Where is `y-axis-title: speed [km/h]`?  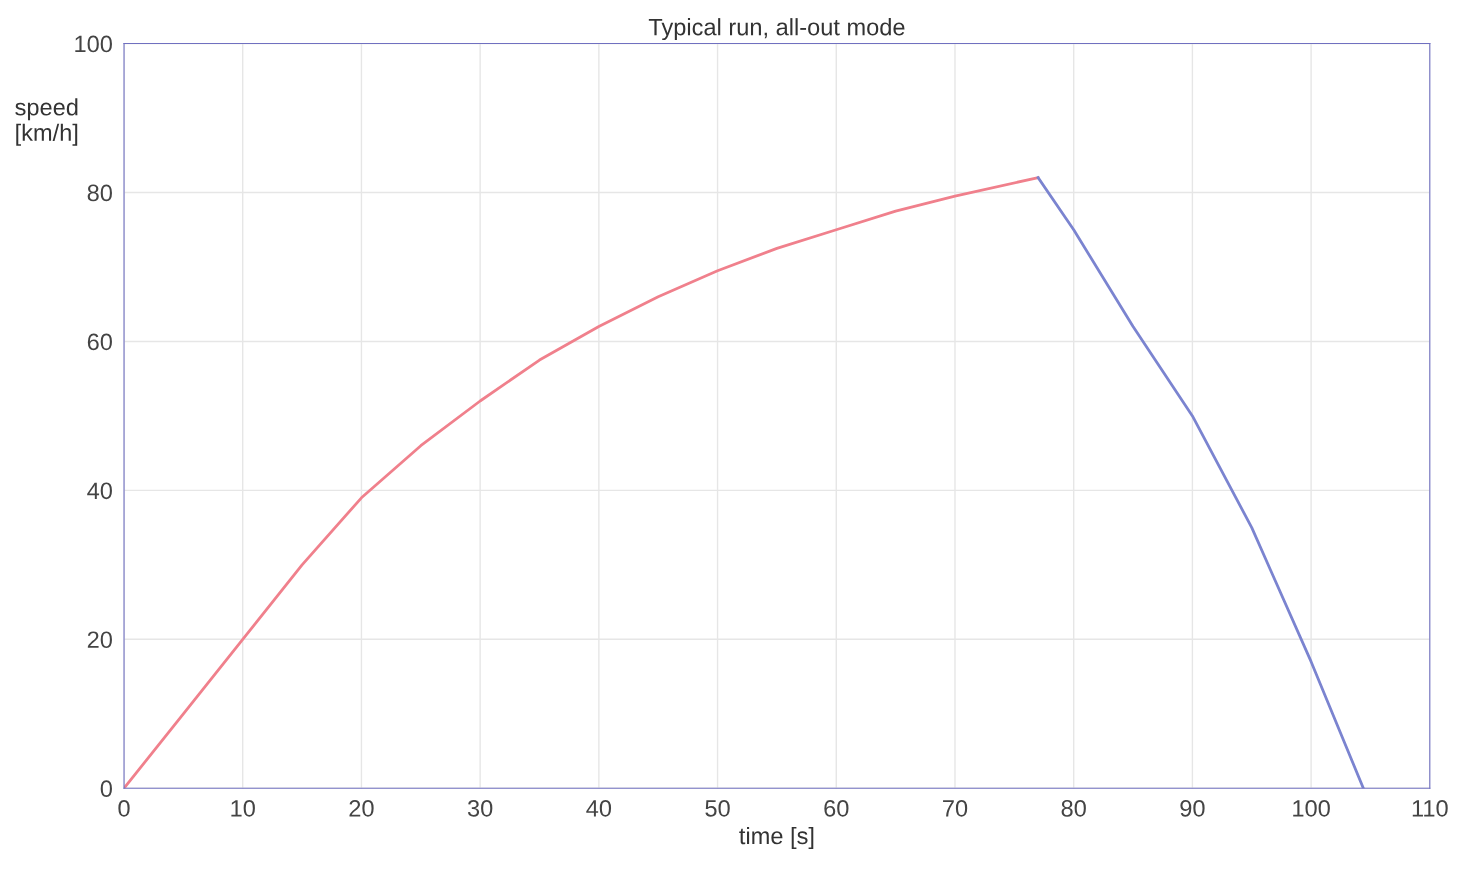
y-axis-title: speed [km/h] is located at coordinates (46, 122).